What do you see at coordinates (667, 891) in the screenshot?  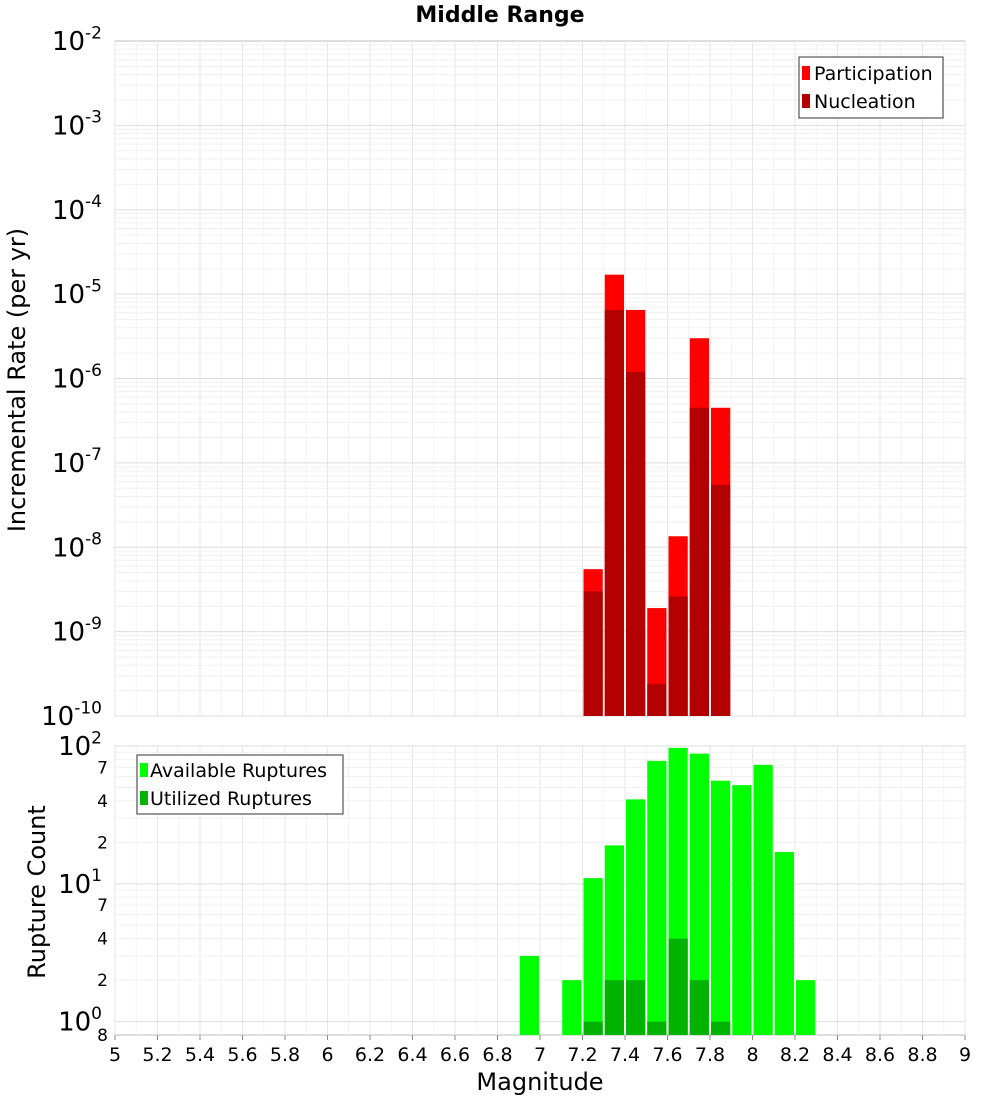 I see `count-bars` at bounding box center [667, 891].